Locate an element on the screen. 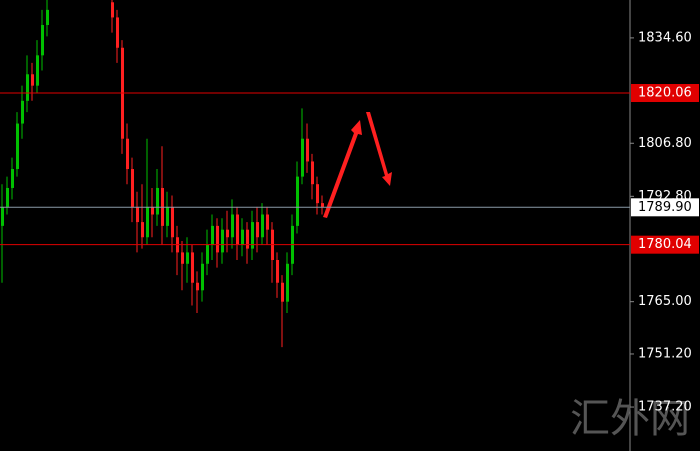 This screenshot has height=451, width=700. y-tick-label: 1834.60 is located at coordinates (665, 37).